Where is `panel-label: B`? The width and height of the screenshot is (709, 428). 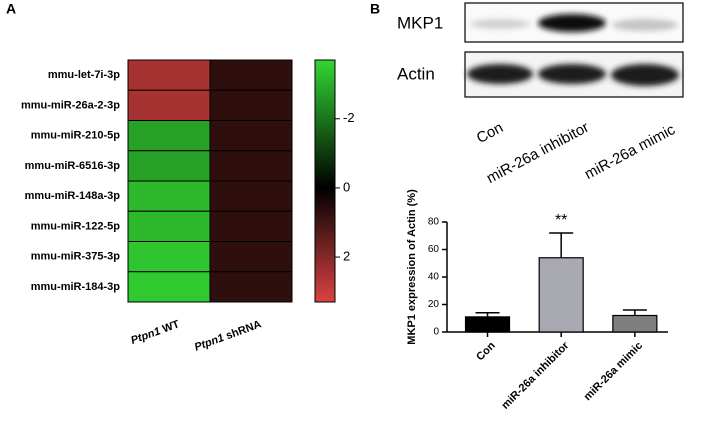 panel-label: B is located at coordinates (375, 9).